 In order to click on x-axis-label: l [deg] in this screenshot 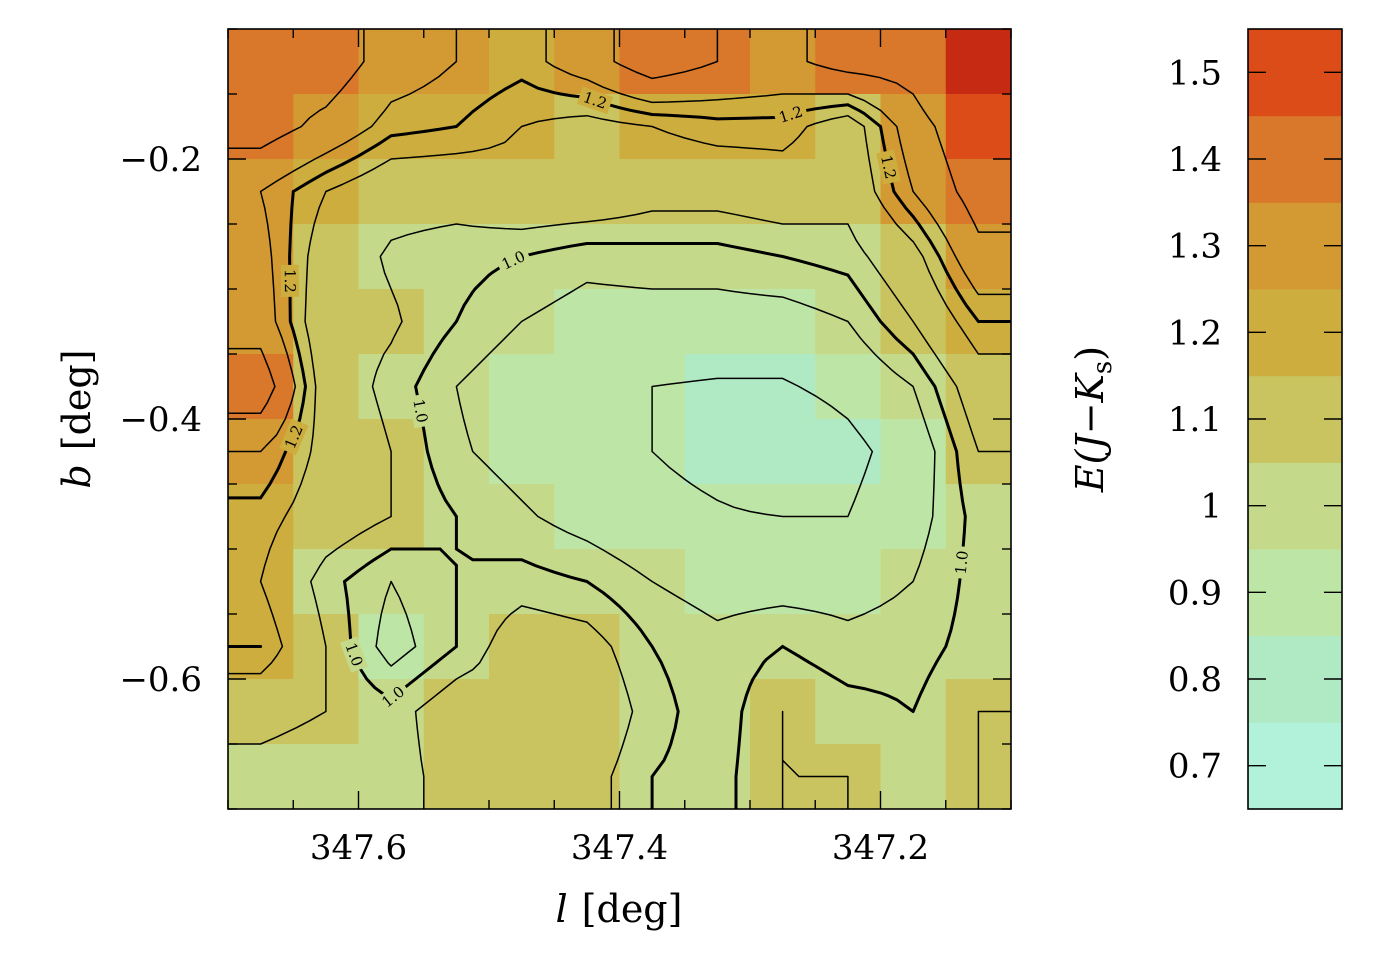, I will do `click(619, 909)`.